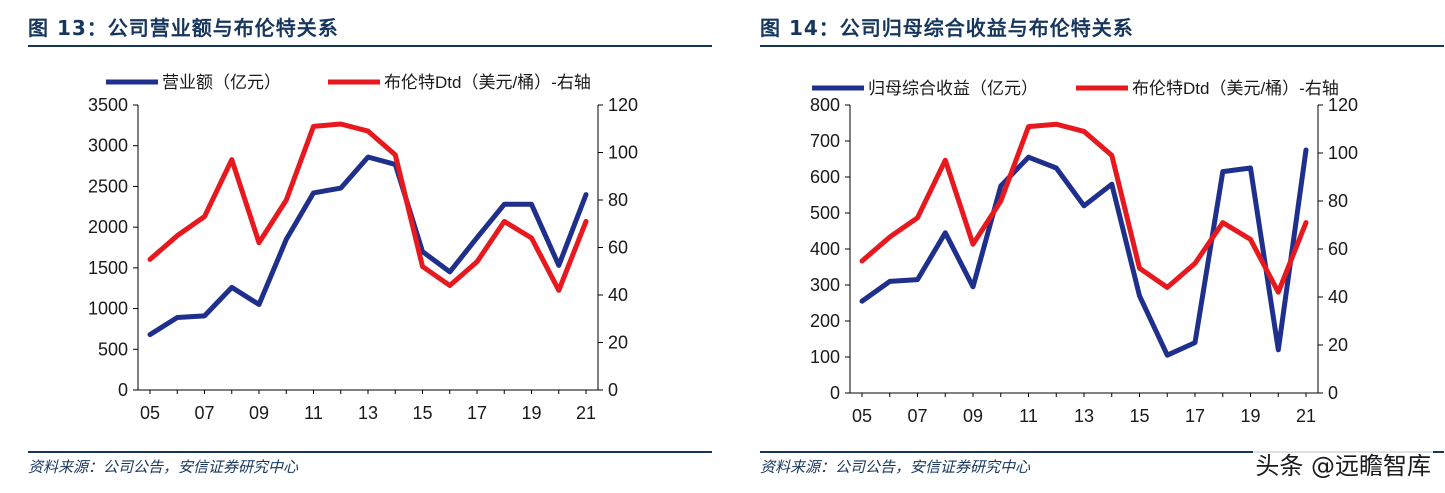 The width and height of the screenshot is (1445, 493). I want to click on left-tick-label: 3500, so click(108, 105).